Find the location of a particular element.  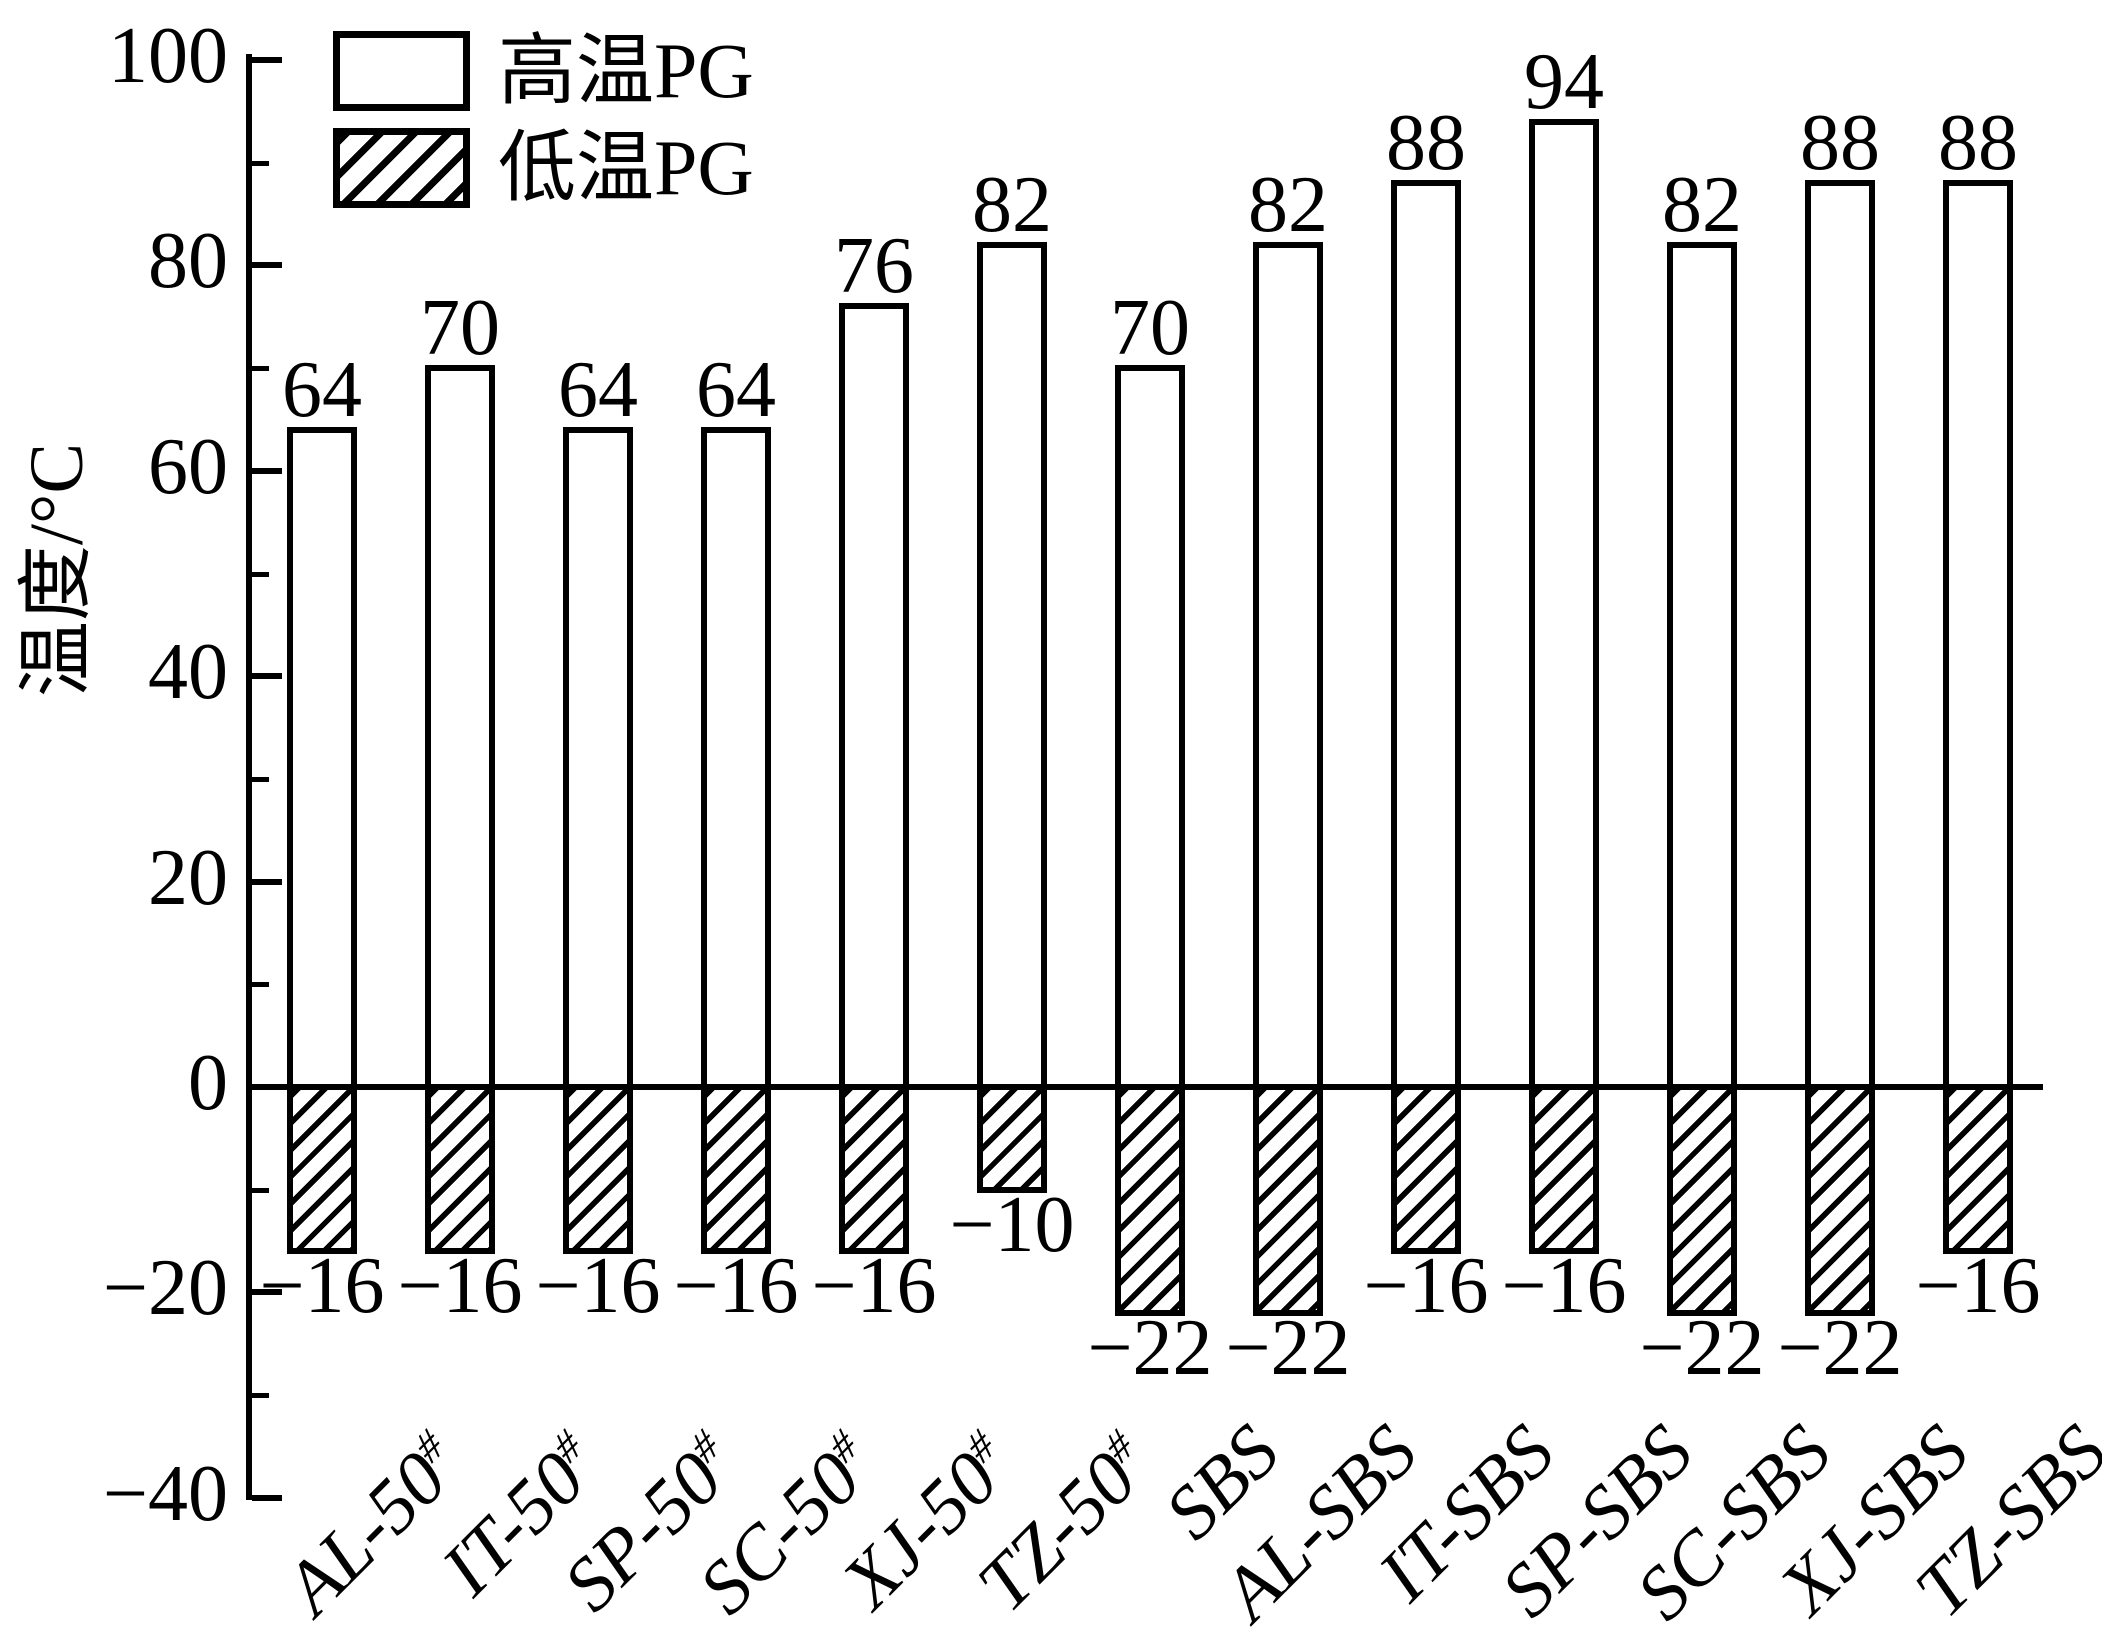

legend-item-high-pg: 高温PG is located at coordinates (543, 71).